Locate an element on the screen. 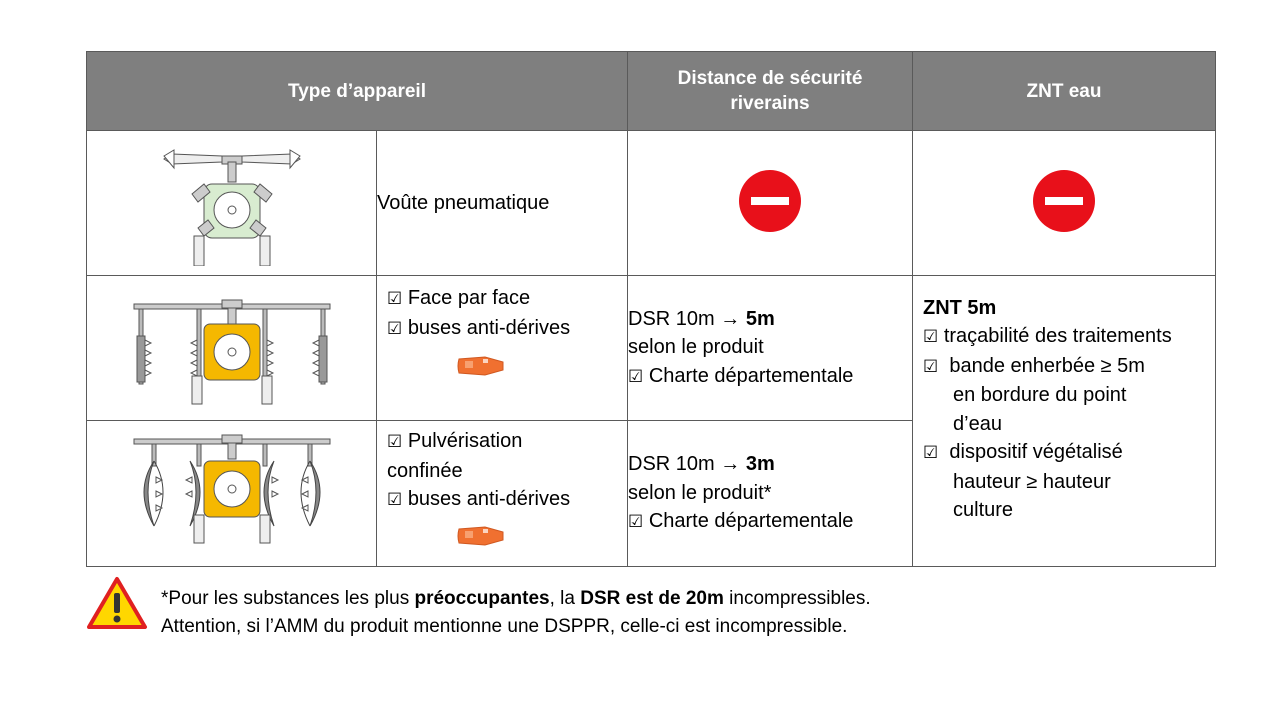  device-label: Face par face is located at coordinates (469, 298).